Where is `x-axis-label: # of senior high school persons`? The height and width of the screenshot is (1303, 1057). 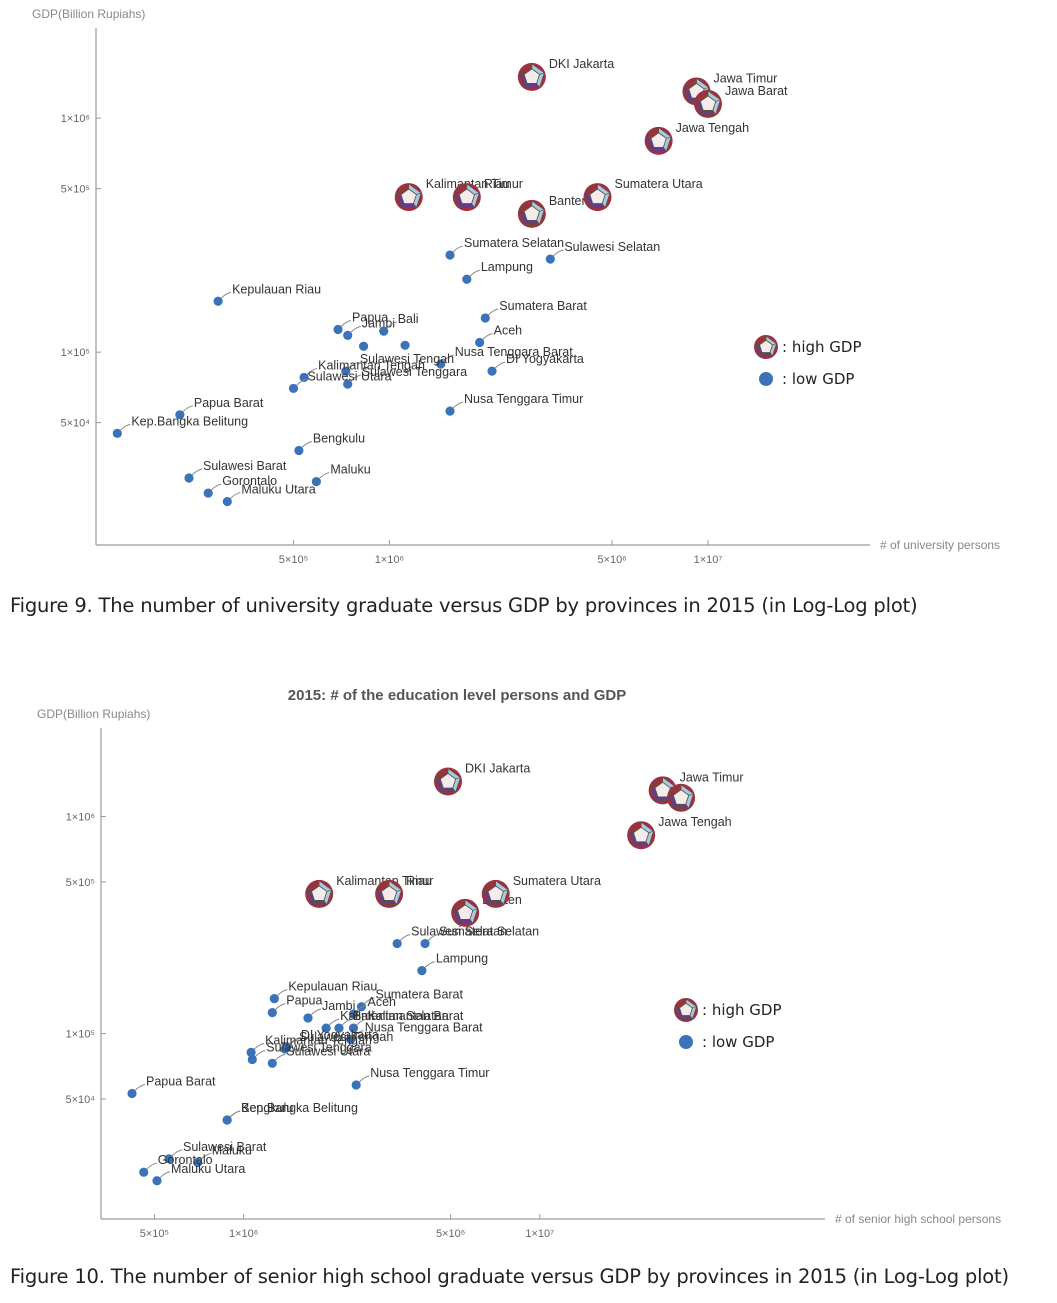
x-axis-label: # of senior high school persons is located at coordinates (918, 1219).